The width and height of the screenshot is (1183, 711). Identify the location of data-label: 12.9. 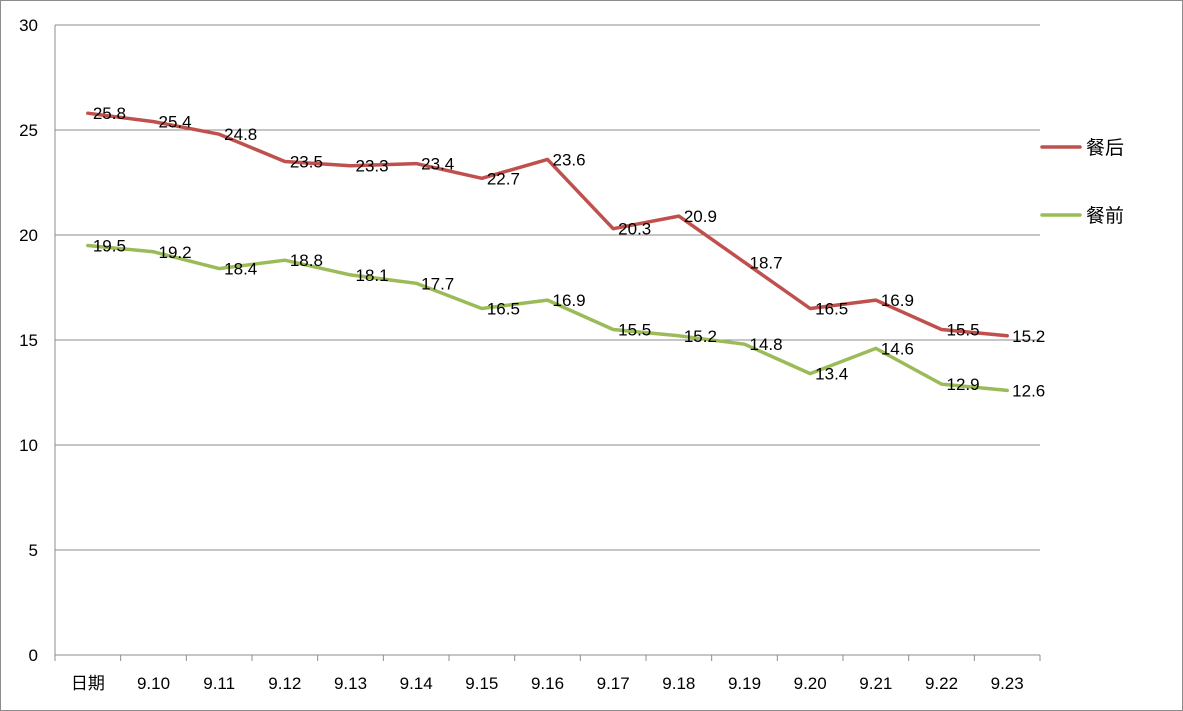
(963, 384).